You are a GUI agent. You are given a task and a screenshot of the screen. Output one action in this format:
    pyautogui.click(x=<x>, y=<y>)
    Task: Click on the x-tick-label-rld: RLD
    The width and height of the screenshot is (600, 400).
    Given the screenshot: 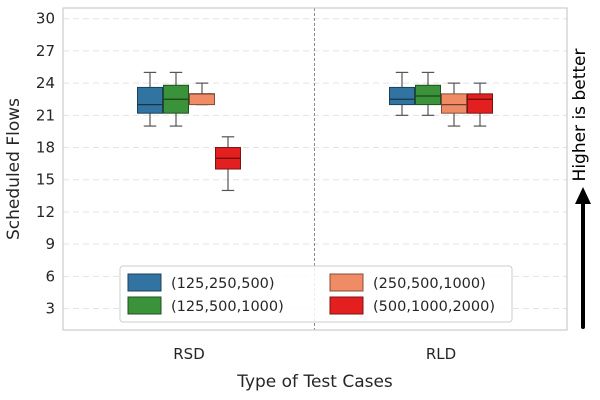 What is the action you would take?
    pyautogui.click(x=441, y=354)
    